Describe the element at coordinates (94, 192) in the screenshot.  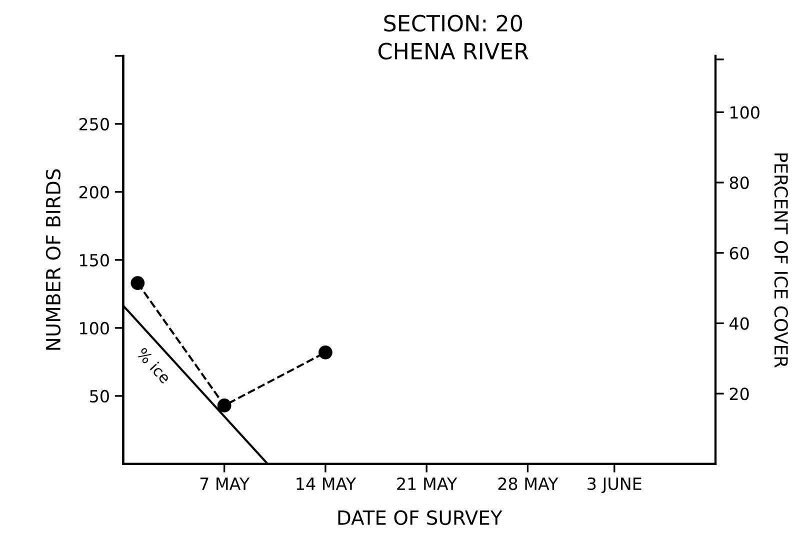
I see `y-tick-label: 200` at that location.